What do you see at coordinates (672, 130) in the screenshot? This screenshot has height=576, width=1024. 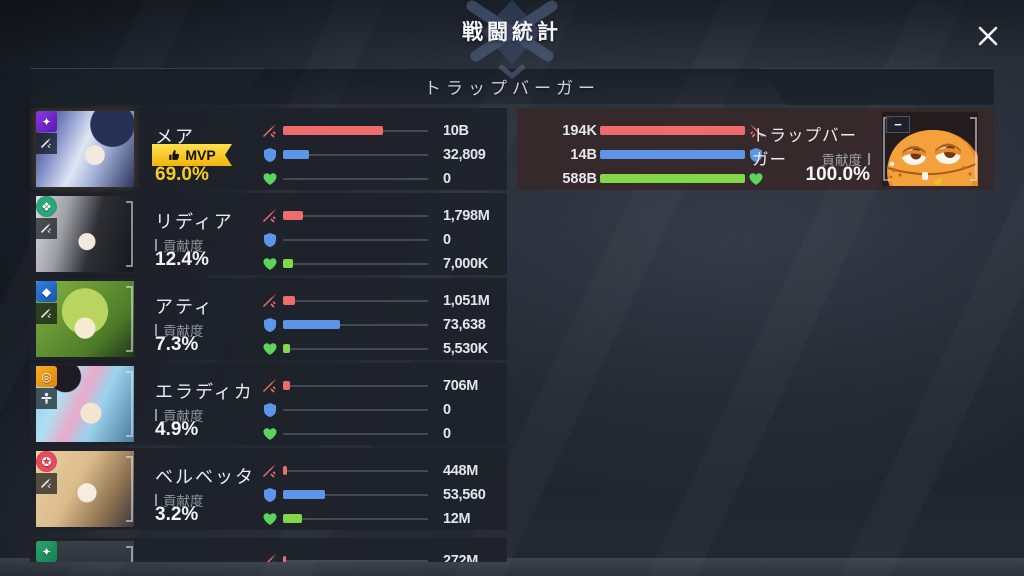 I see `enemy-attack-bar-fill` at bounding box center [672, 130].